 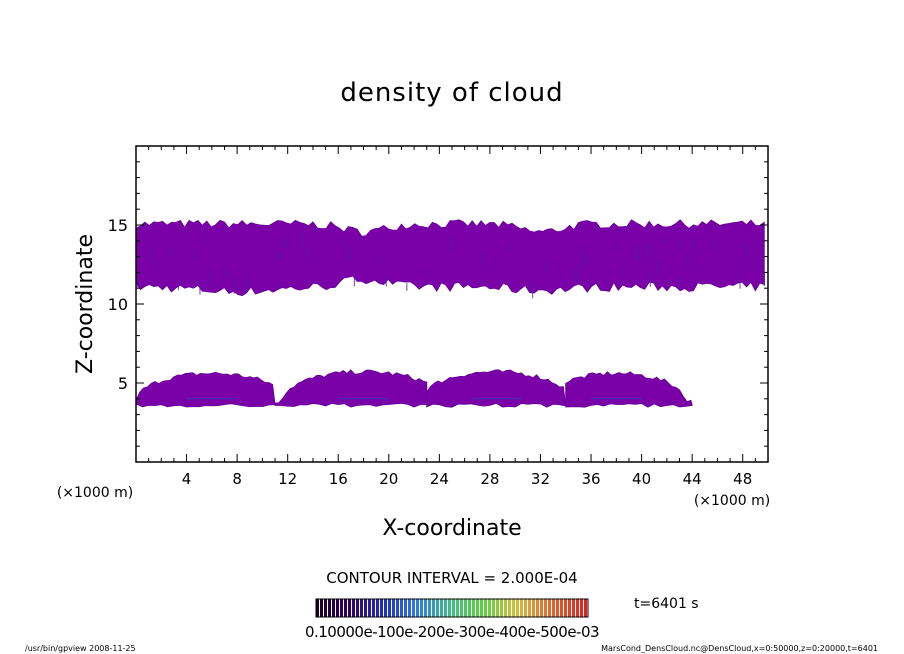 I want to click on x-tick-label: 8, so click(x=237, y=479).